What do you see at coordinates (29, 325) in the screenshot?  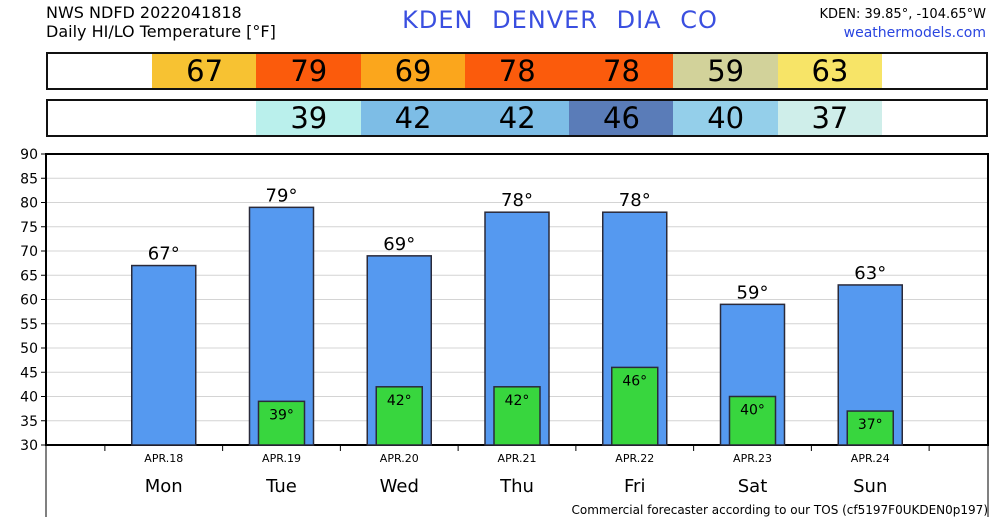 I see `y-tick-label: 55` at bounding box center [29, 325].